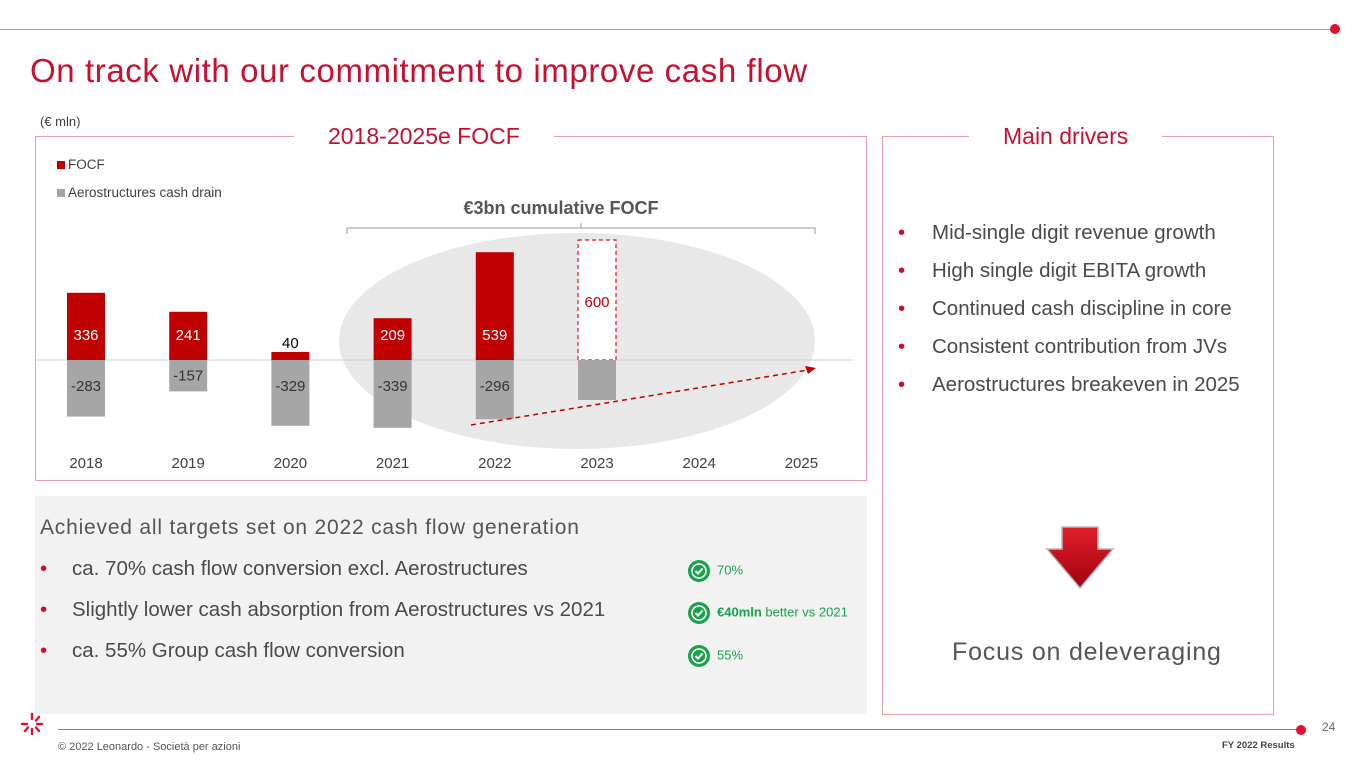 This screenshot has width=1365, height=768. Describe the element at coordinates (1335, 29) in the screenshot. I see `header-dot` at that location.